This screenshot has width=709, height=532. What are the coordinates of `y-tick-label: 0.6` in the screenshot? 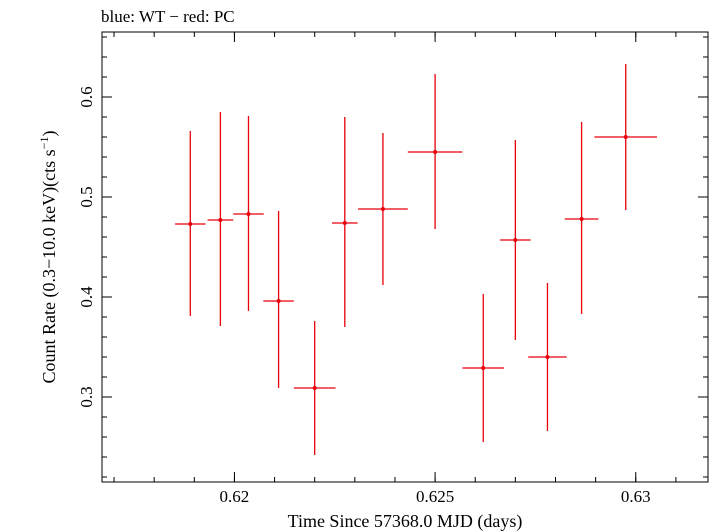 It's located at (86, 96).